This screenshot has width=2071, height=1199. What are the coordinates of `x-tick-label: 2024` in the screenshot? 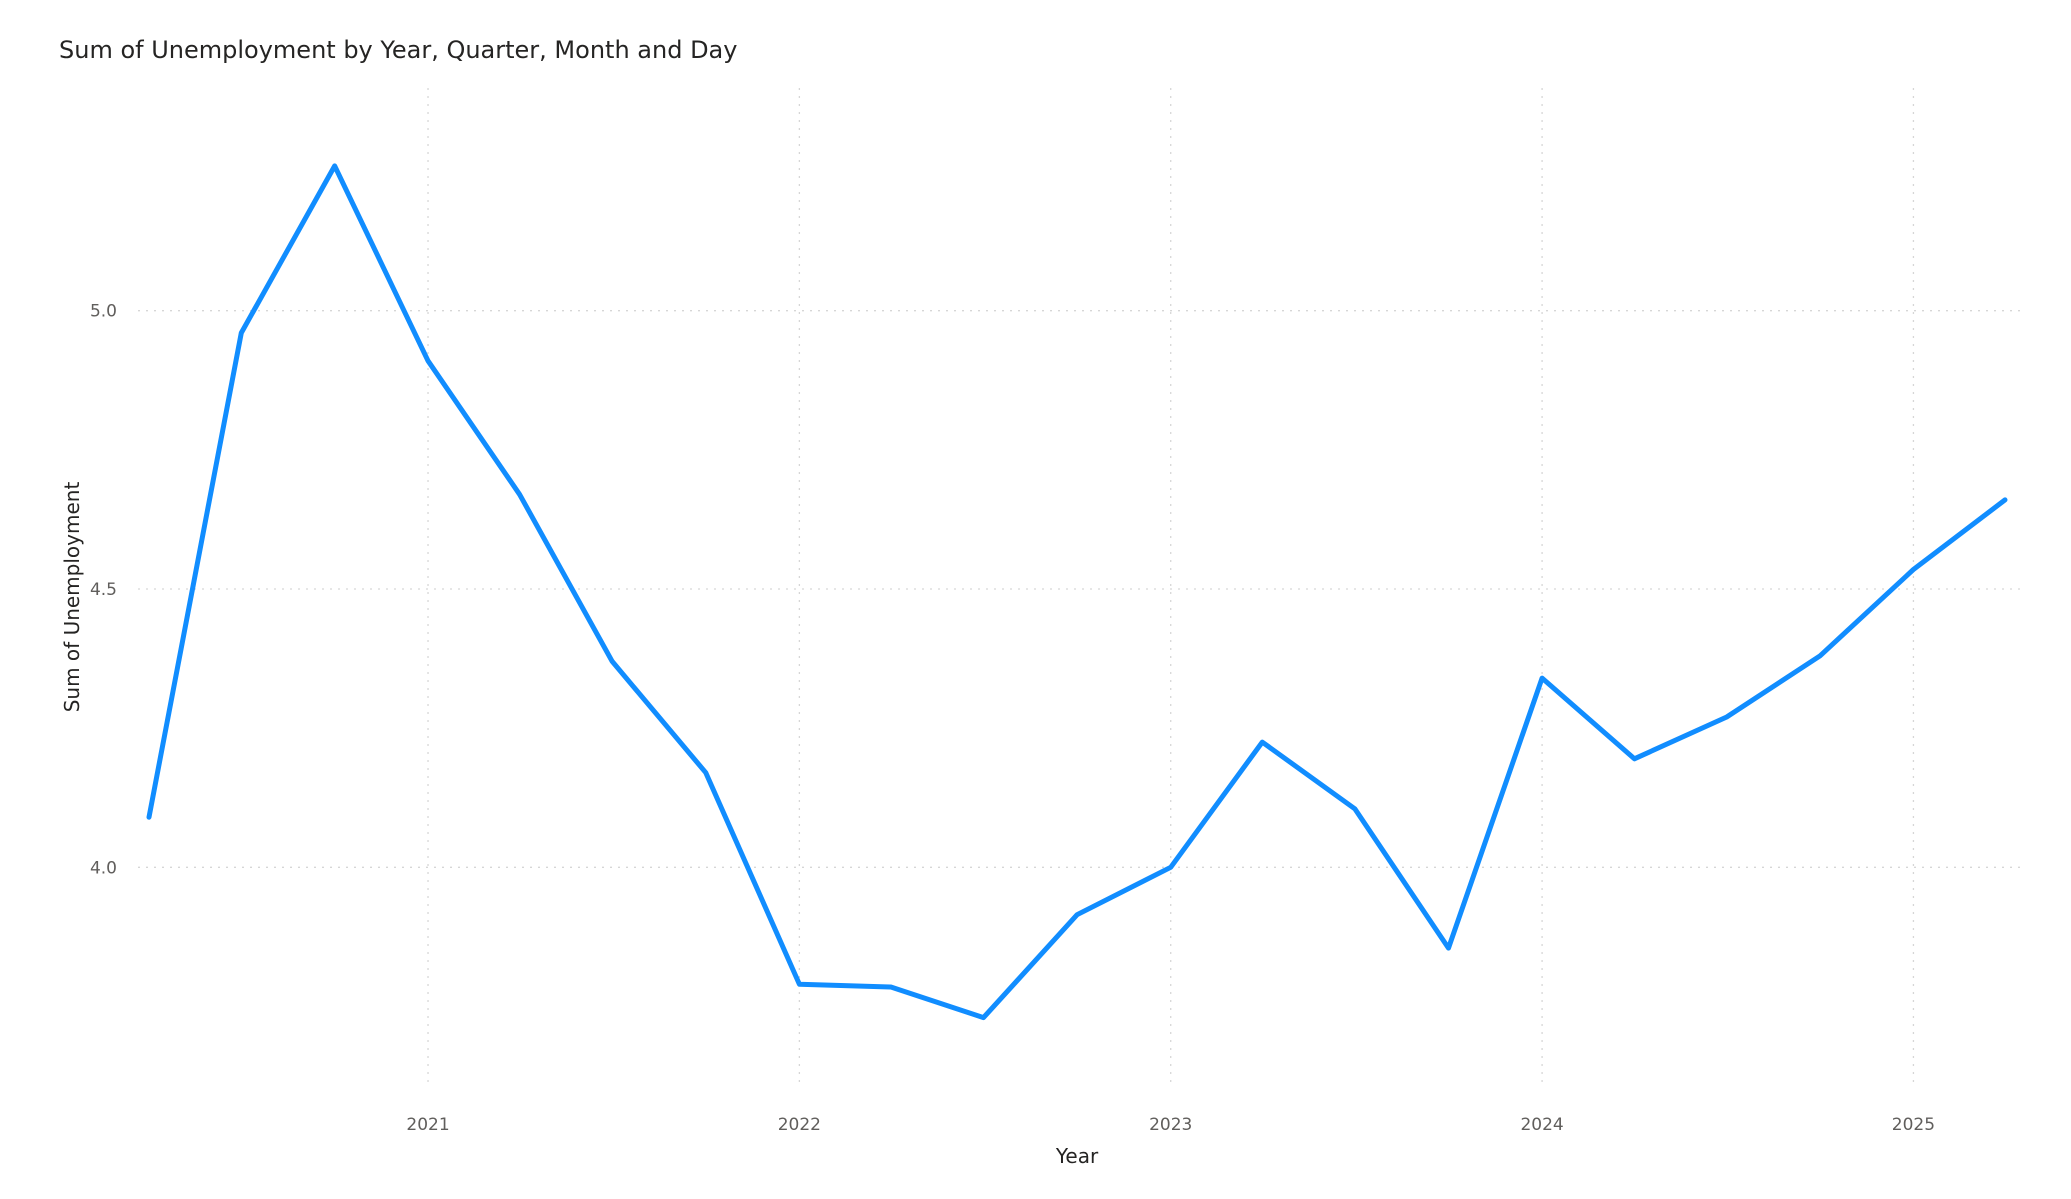 It's located at (1541, 1125).